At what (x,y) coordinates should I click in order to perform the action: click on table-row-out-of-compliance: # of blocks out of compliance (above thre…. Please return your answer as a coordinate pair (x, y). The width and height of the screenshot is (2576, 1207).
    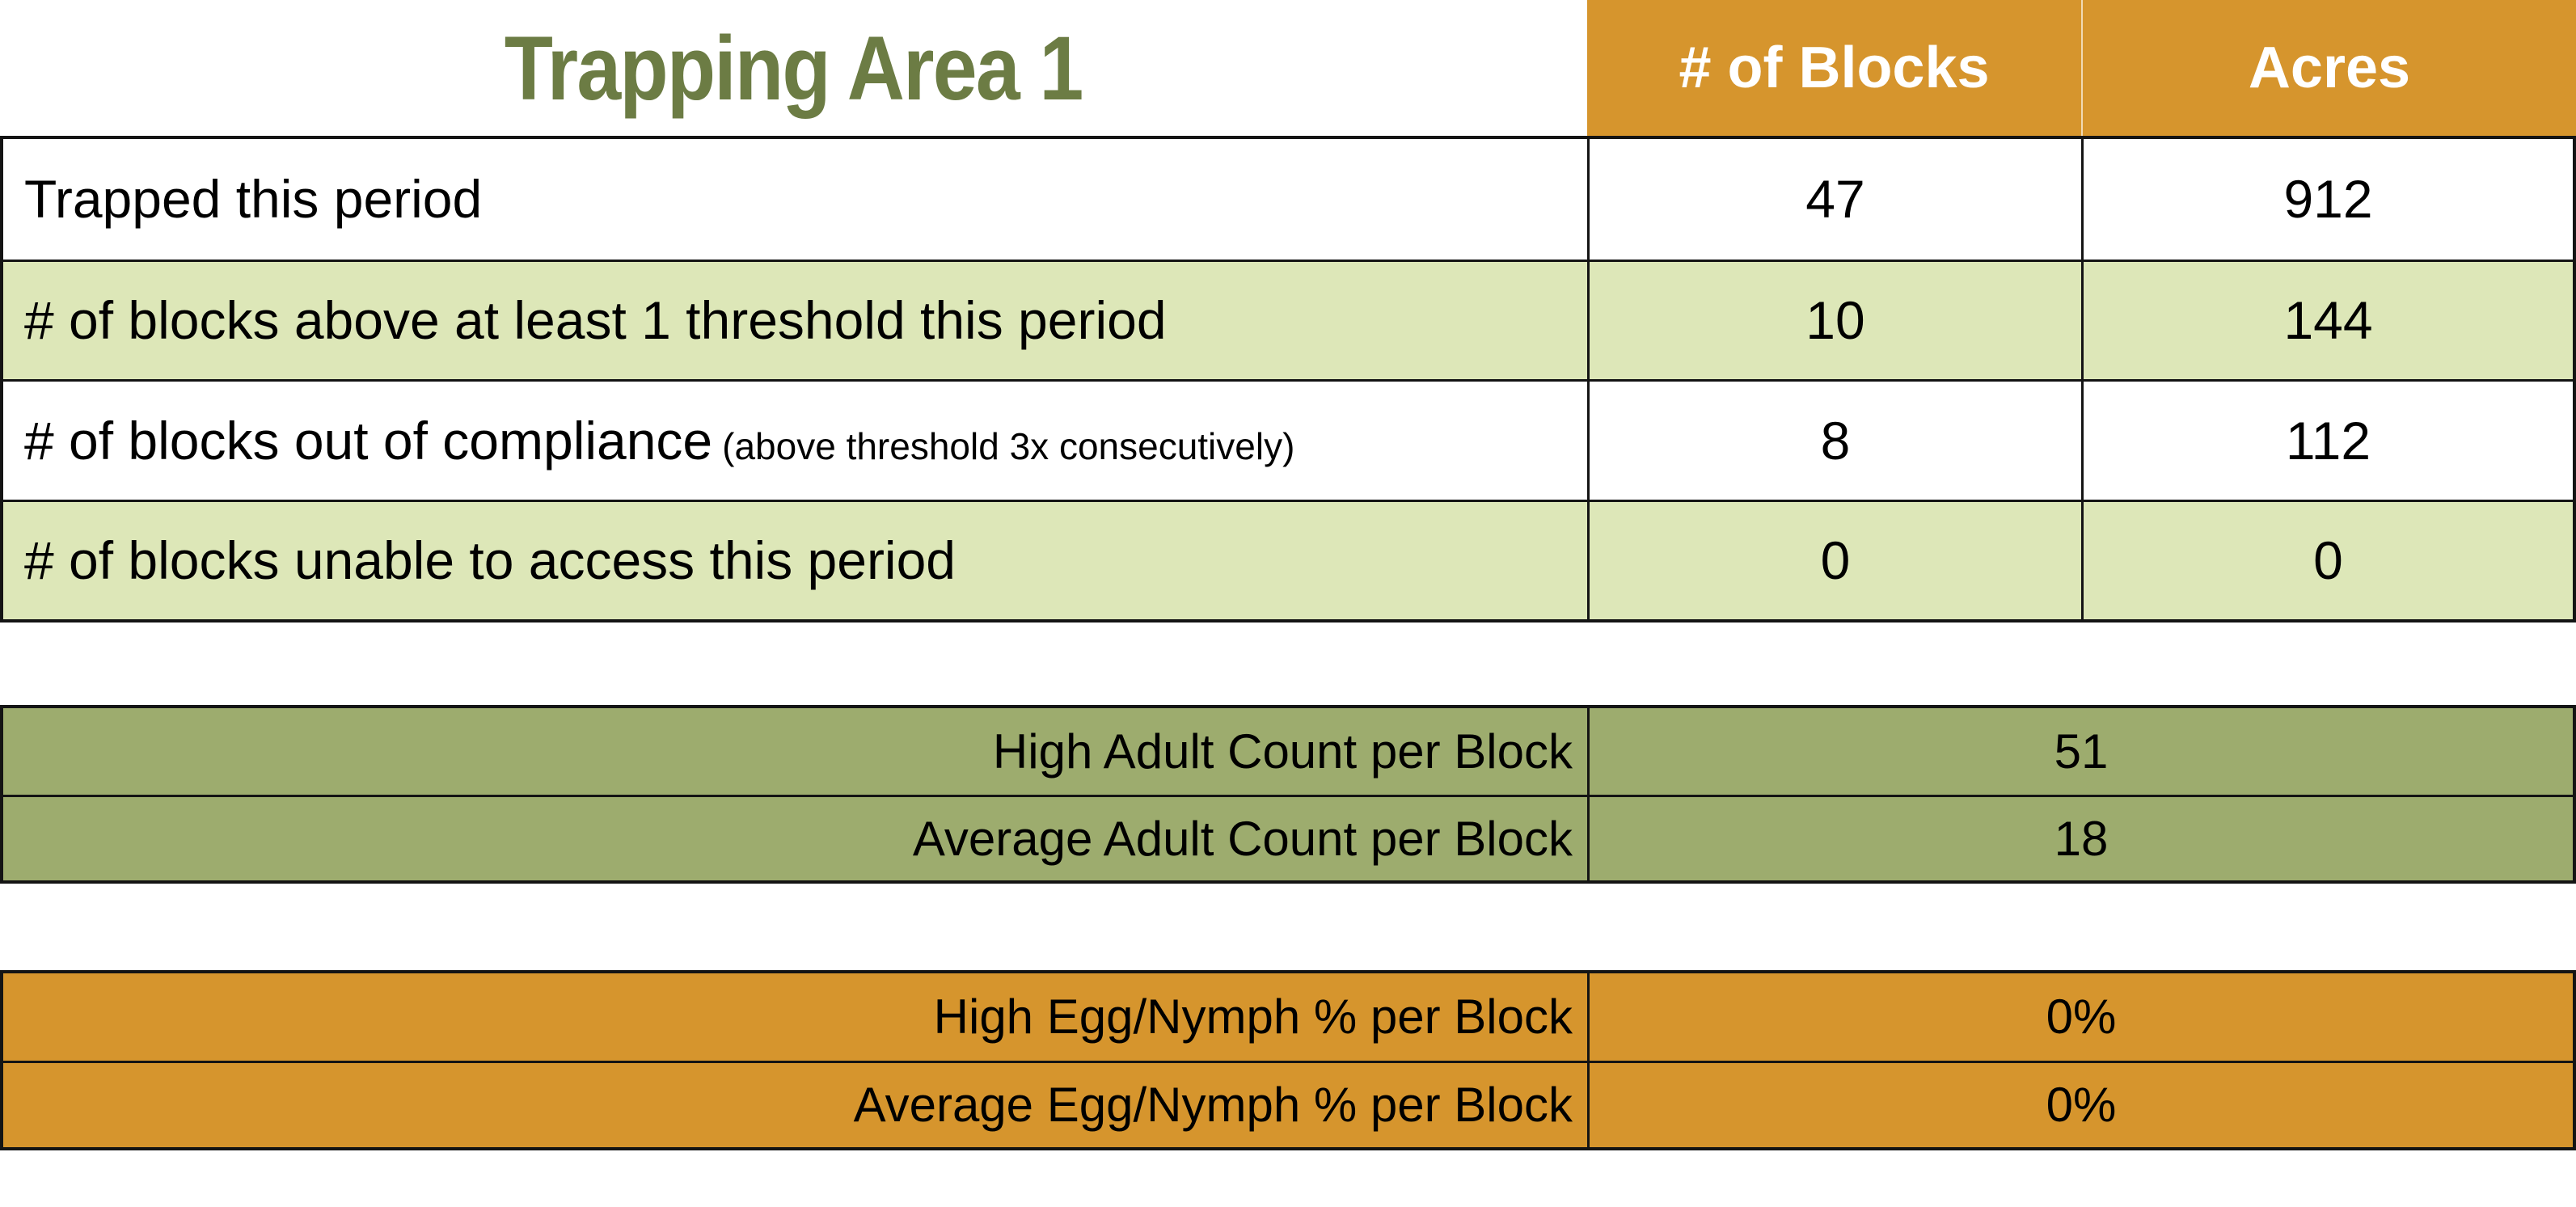
    Looking at the image, I should click on (1288, 440).